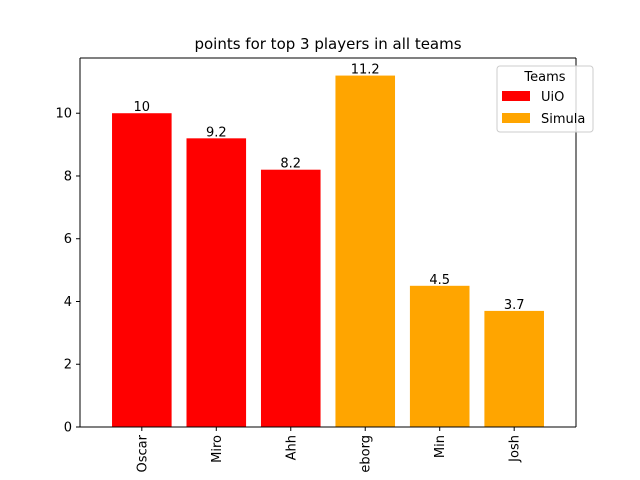 The image size is (640, 480). What do you see at coordinates (439, 280) in the screenshot?
I see `data-label-min: 4.5` at bounding box center [439, 280].